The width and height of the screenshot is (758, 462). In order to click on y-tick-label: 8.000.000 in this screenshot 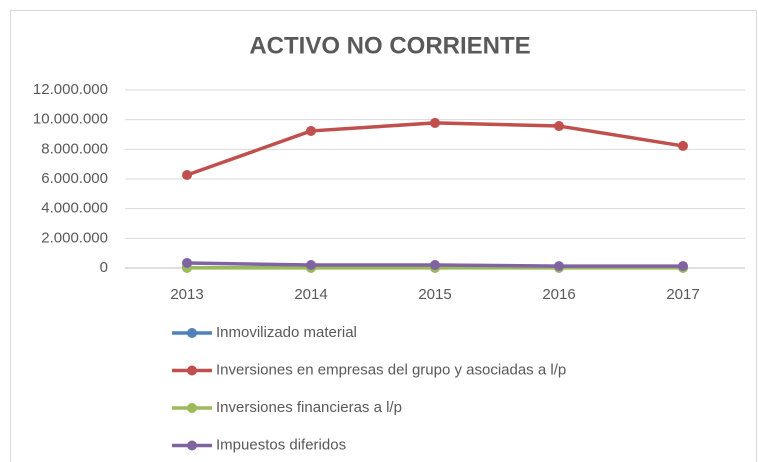, I will do `click(74, 148)`.